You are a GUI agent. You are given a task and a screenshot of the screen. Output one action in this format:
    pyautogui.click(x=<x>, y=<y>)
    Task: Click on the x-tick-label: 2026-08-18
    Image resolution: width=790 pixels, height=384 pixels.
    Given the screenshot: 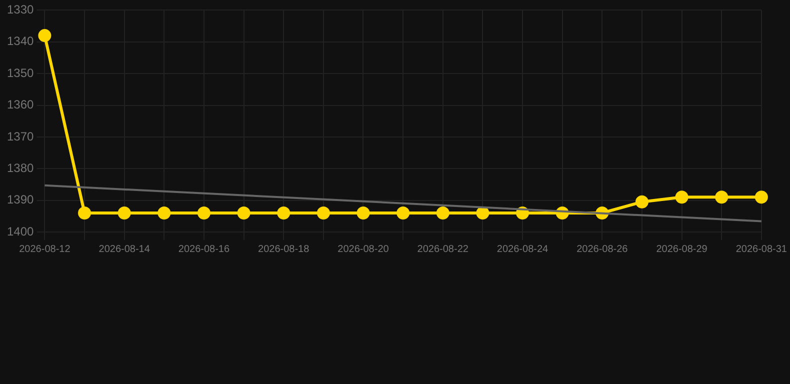 What is the action you would take?
    pyautogui.click(x=284, y=249)
    